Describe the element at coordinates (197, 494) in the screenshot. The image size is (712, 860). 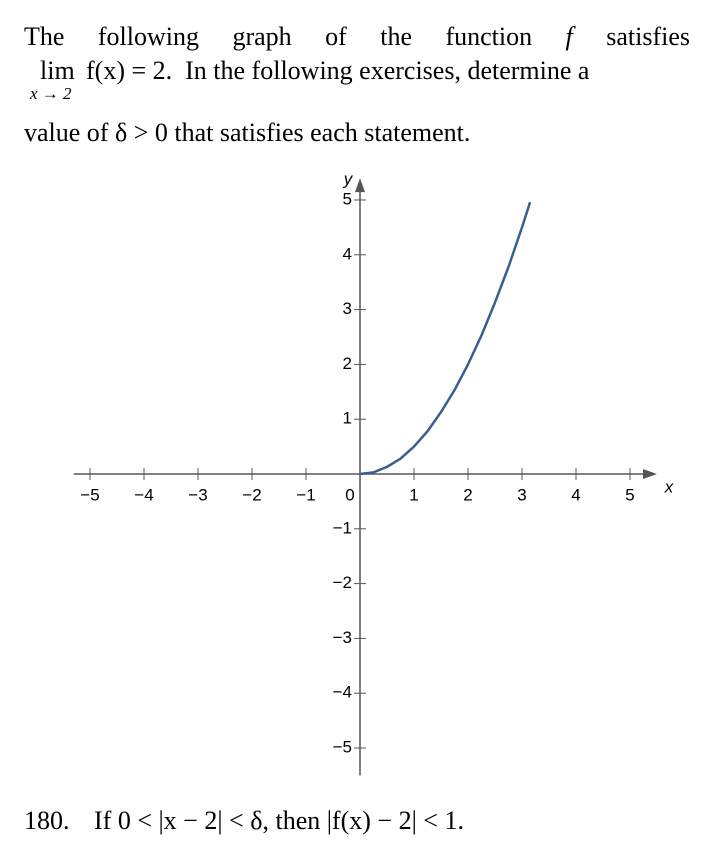
I see `x-tick-label: −3` at that location.